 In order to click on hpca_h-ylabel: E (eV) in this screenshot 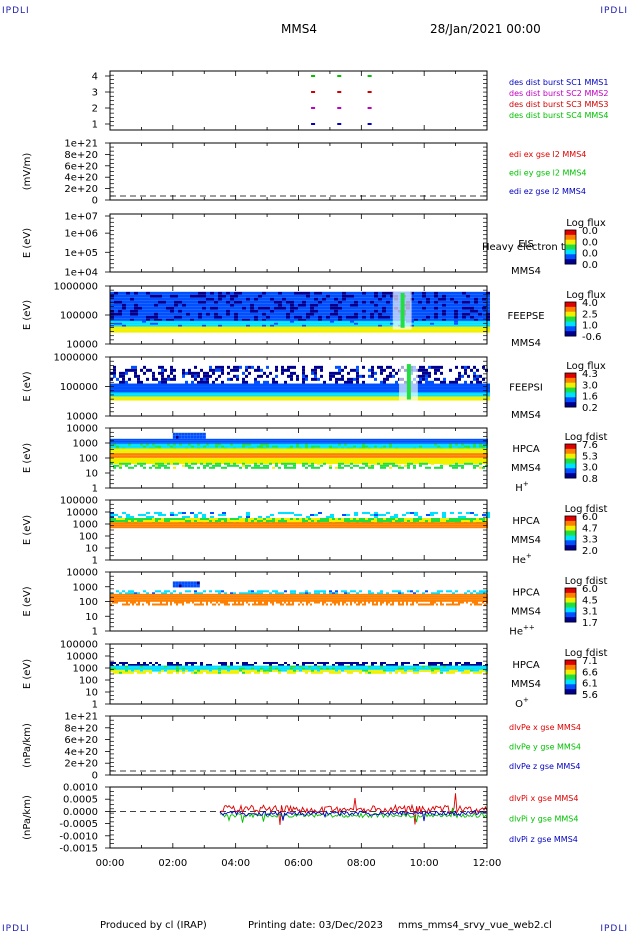, I will do `click(27, 458)`.